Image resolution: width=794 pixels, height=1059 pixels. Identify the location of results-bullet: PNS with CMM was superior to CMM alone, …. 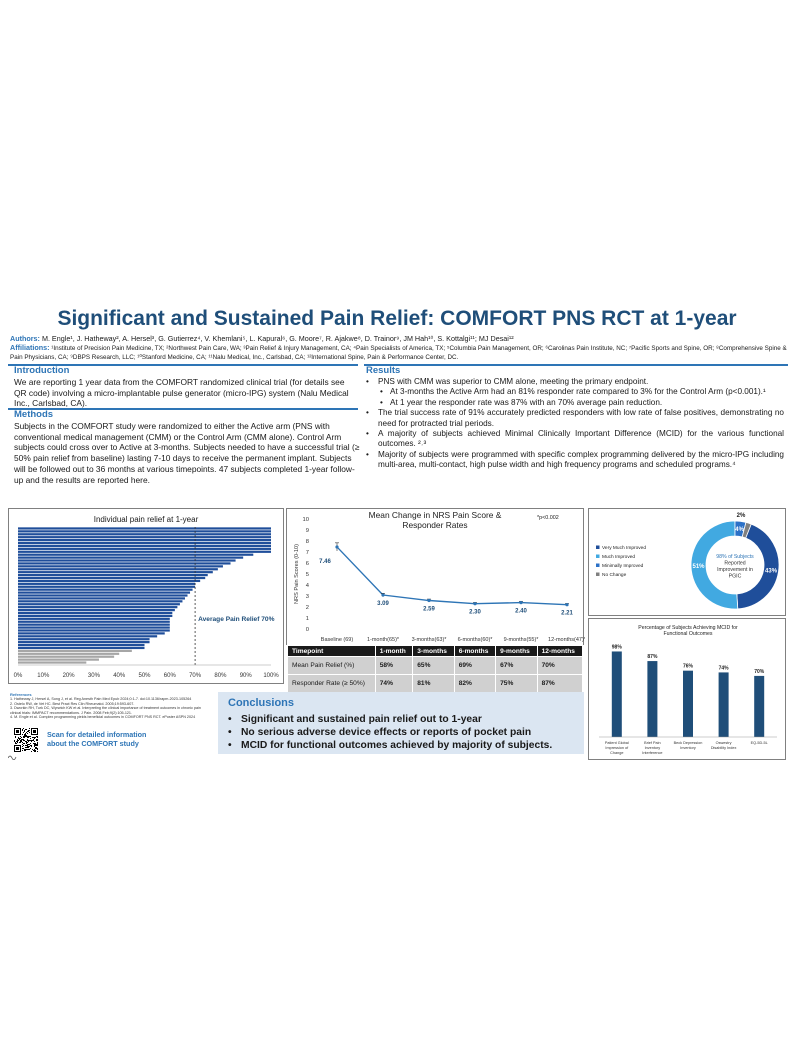
(574, 382).